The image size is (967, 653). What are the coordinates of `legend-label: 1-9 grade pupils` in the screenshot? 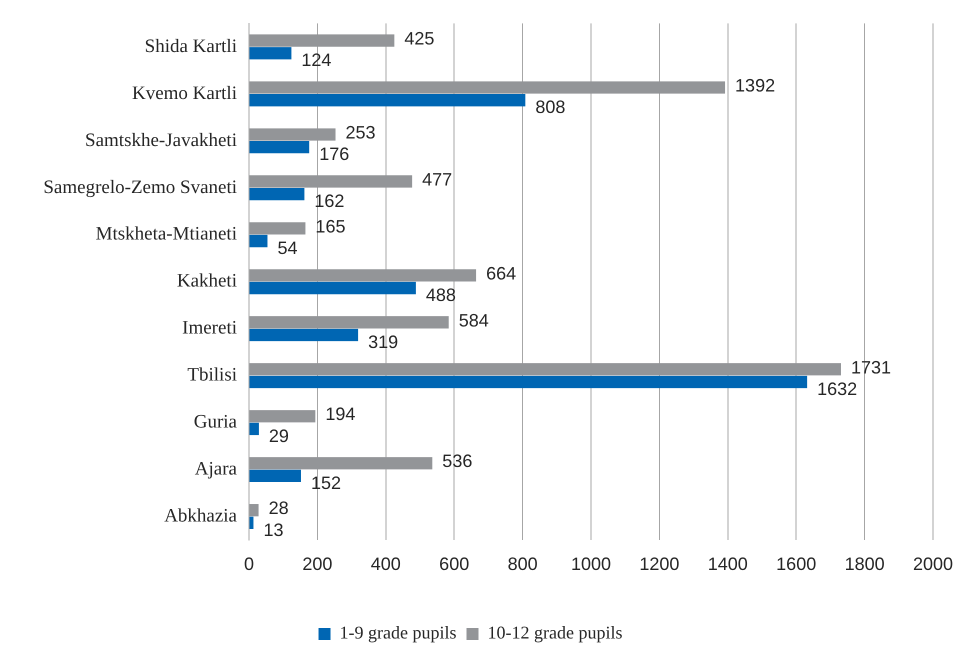 It's located at (398, 632).